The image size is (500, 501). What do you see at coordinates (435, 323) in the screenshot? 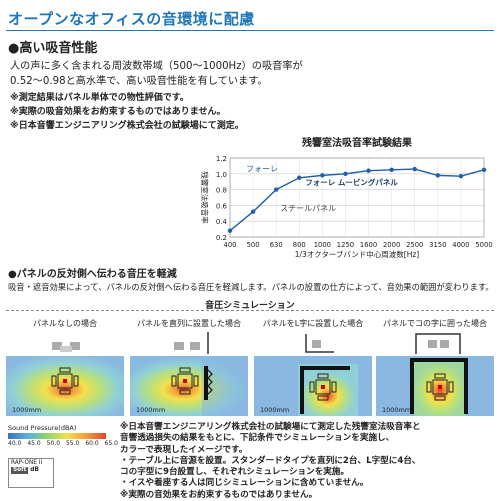
I see `panel-label: パネルでコの字に囲った場合` at bounding box center [435, 323].